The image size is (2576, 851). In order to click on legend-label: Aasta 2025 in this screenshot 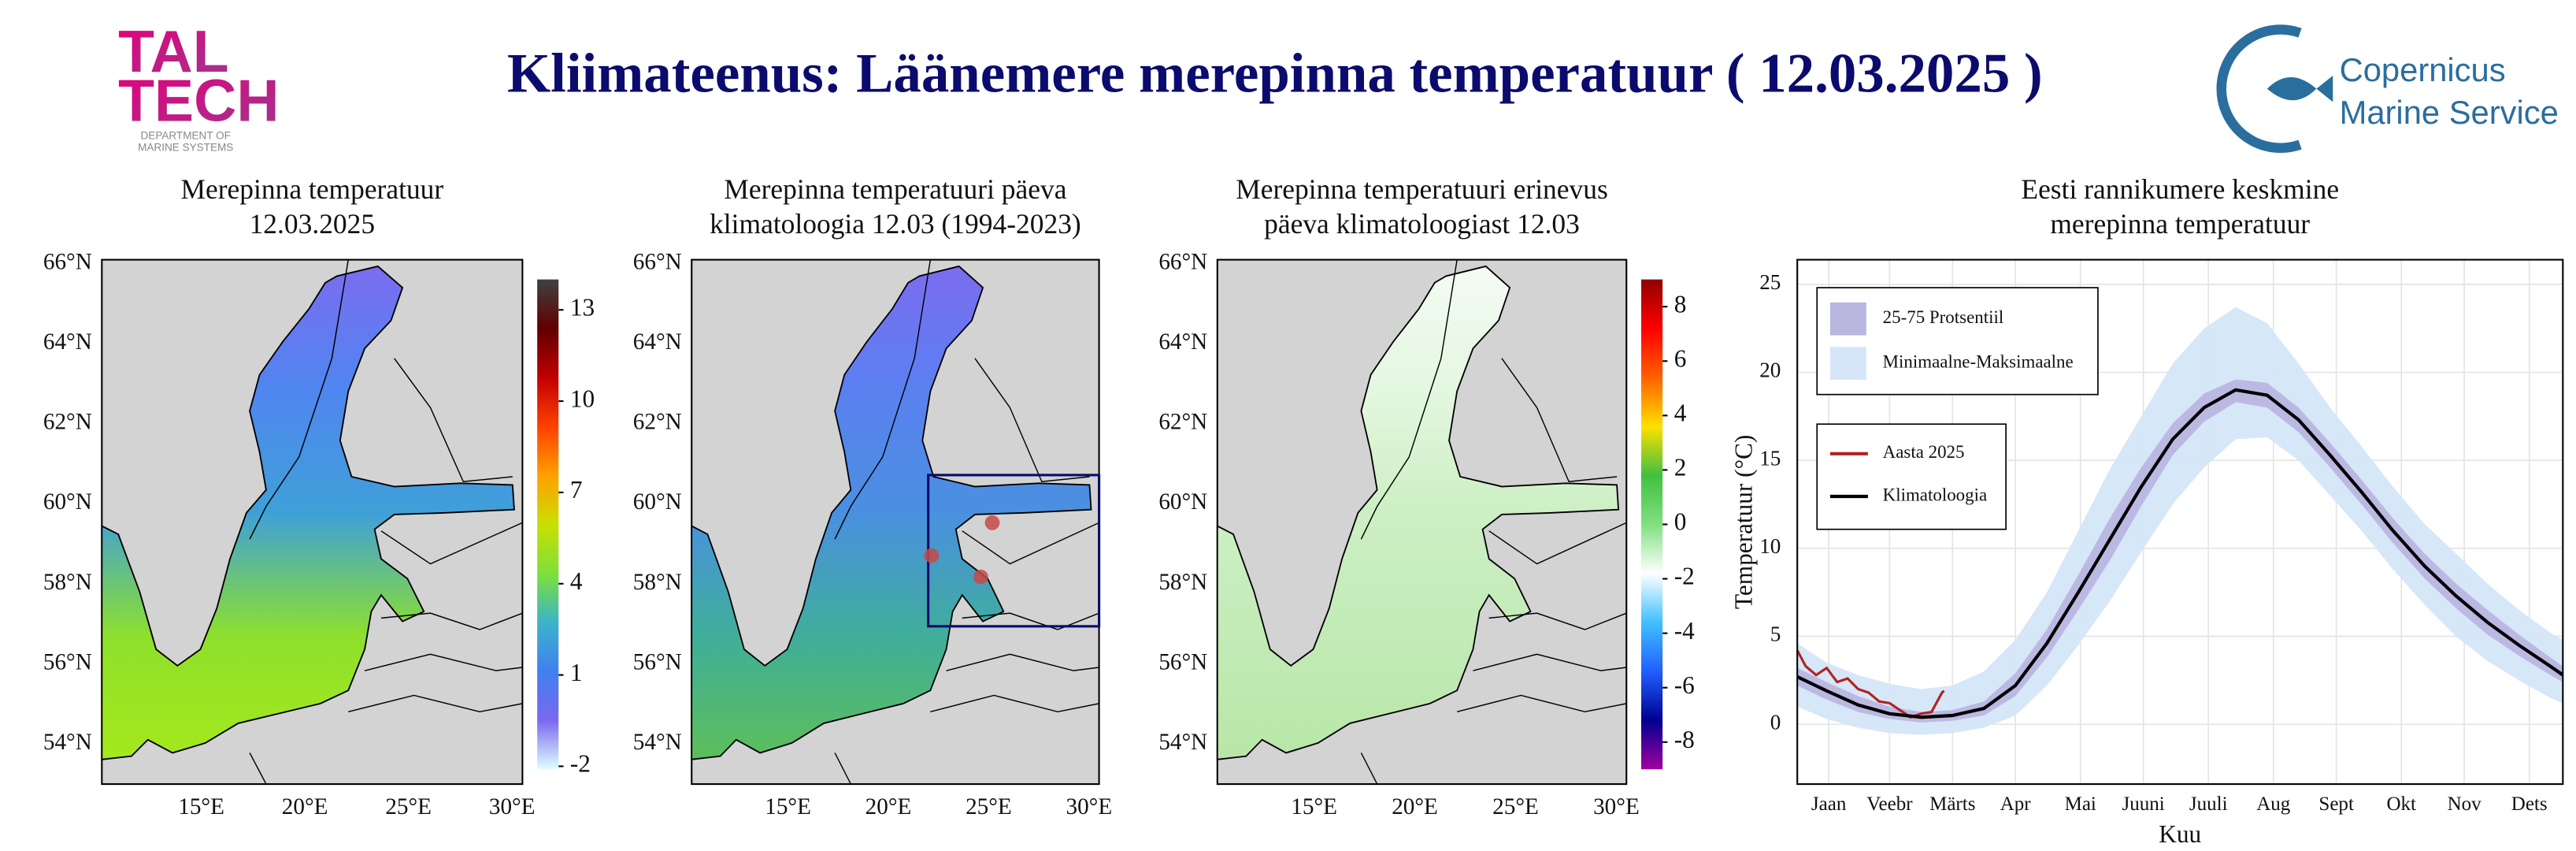, I will do `click(1924, 452)`.